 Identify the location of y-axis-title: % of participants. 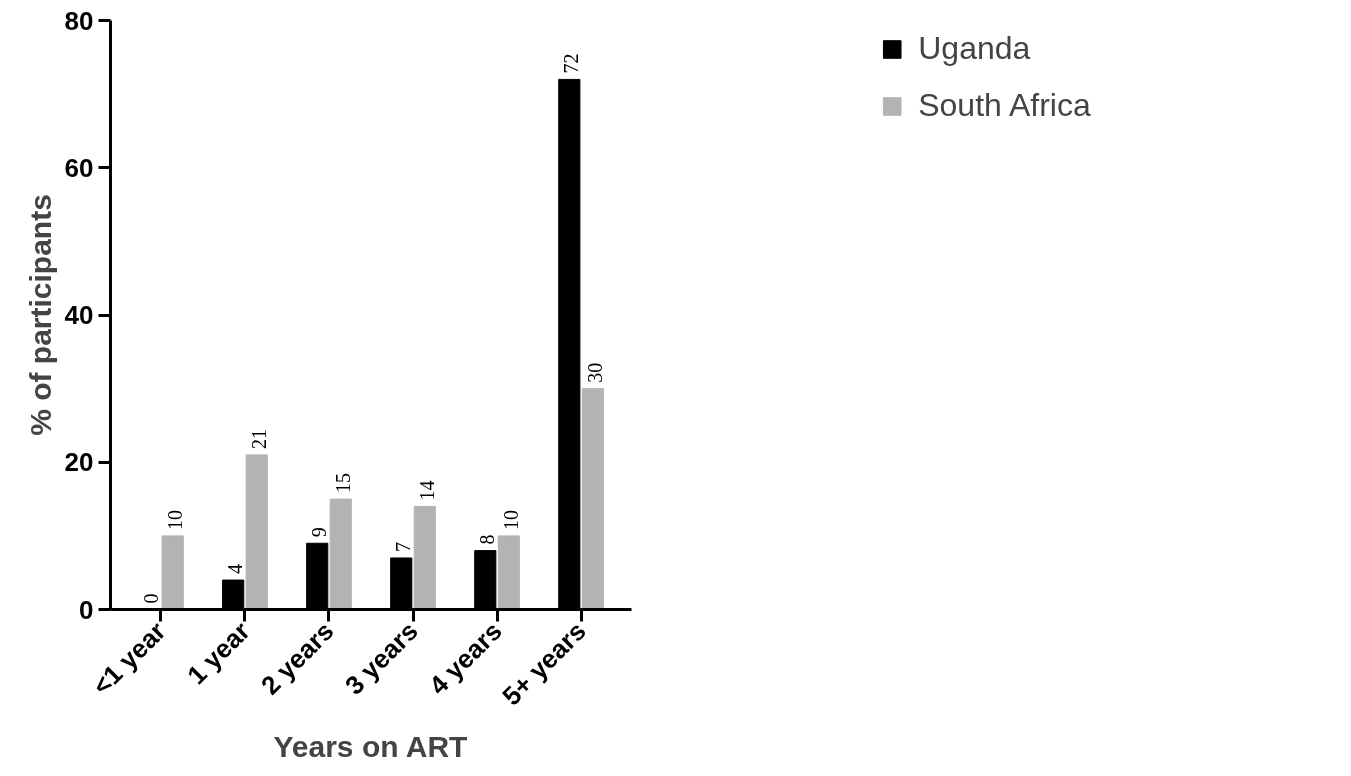
(40, 315).